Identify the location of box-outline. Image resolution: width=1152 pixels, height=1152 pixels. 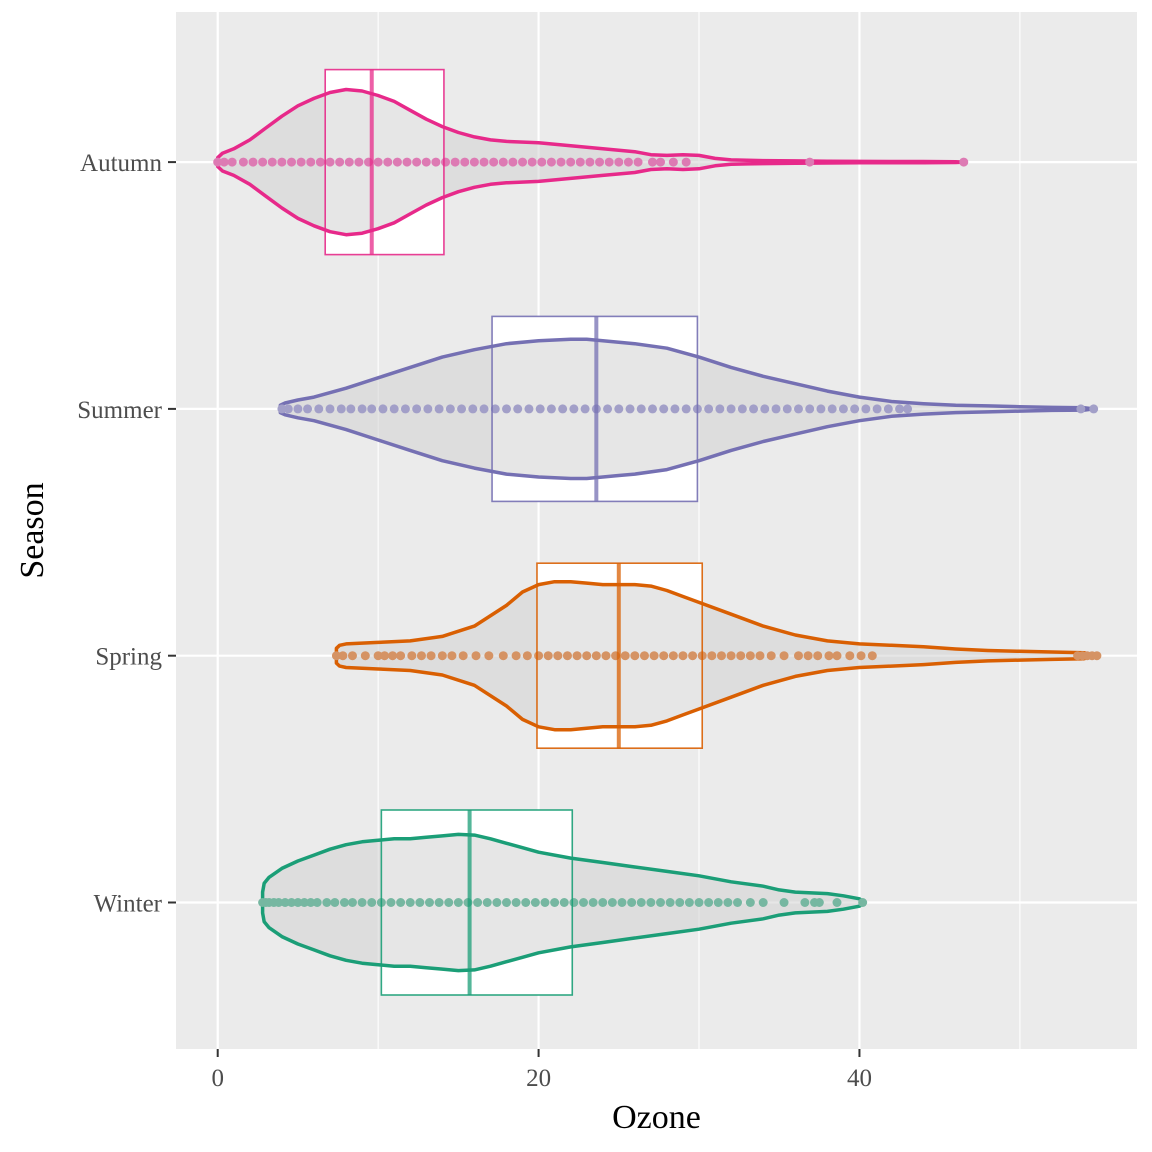
(384, 162).